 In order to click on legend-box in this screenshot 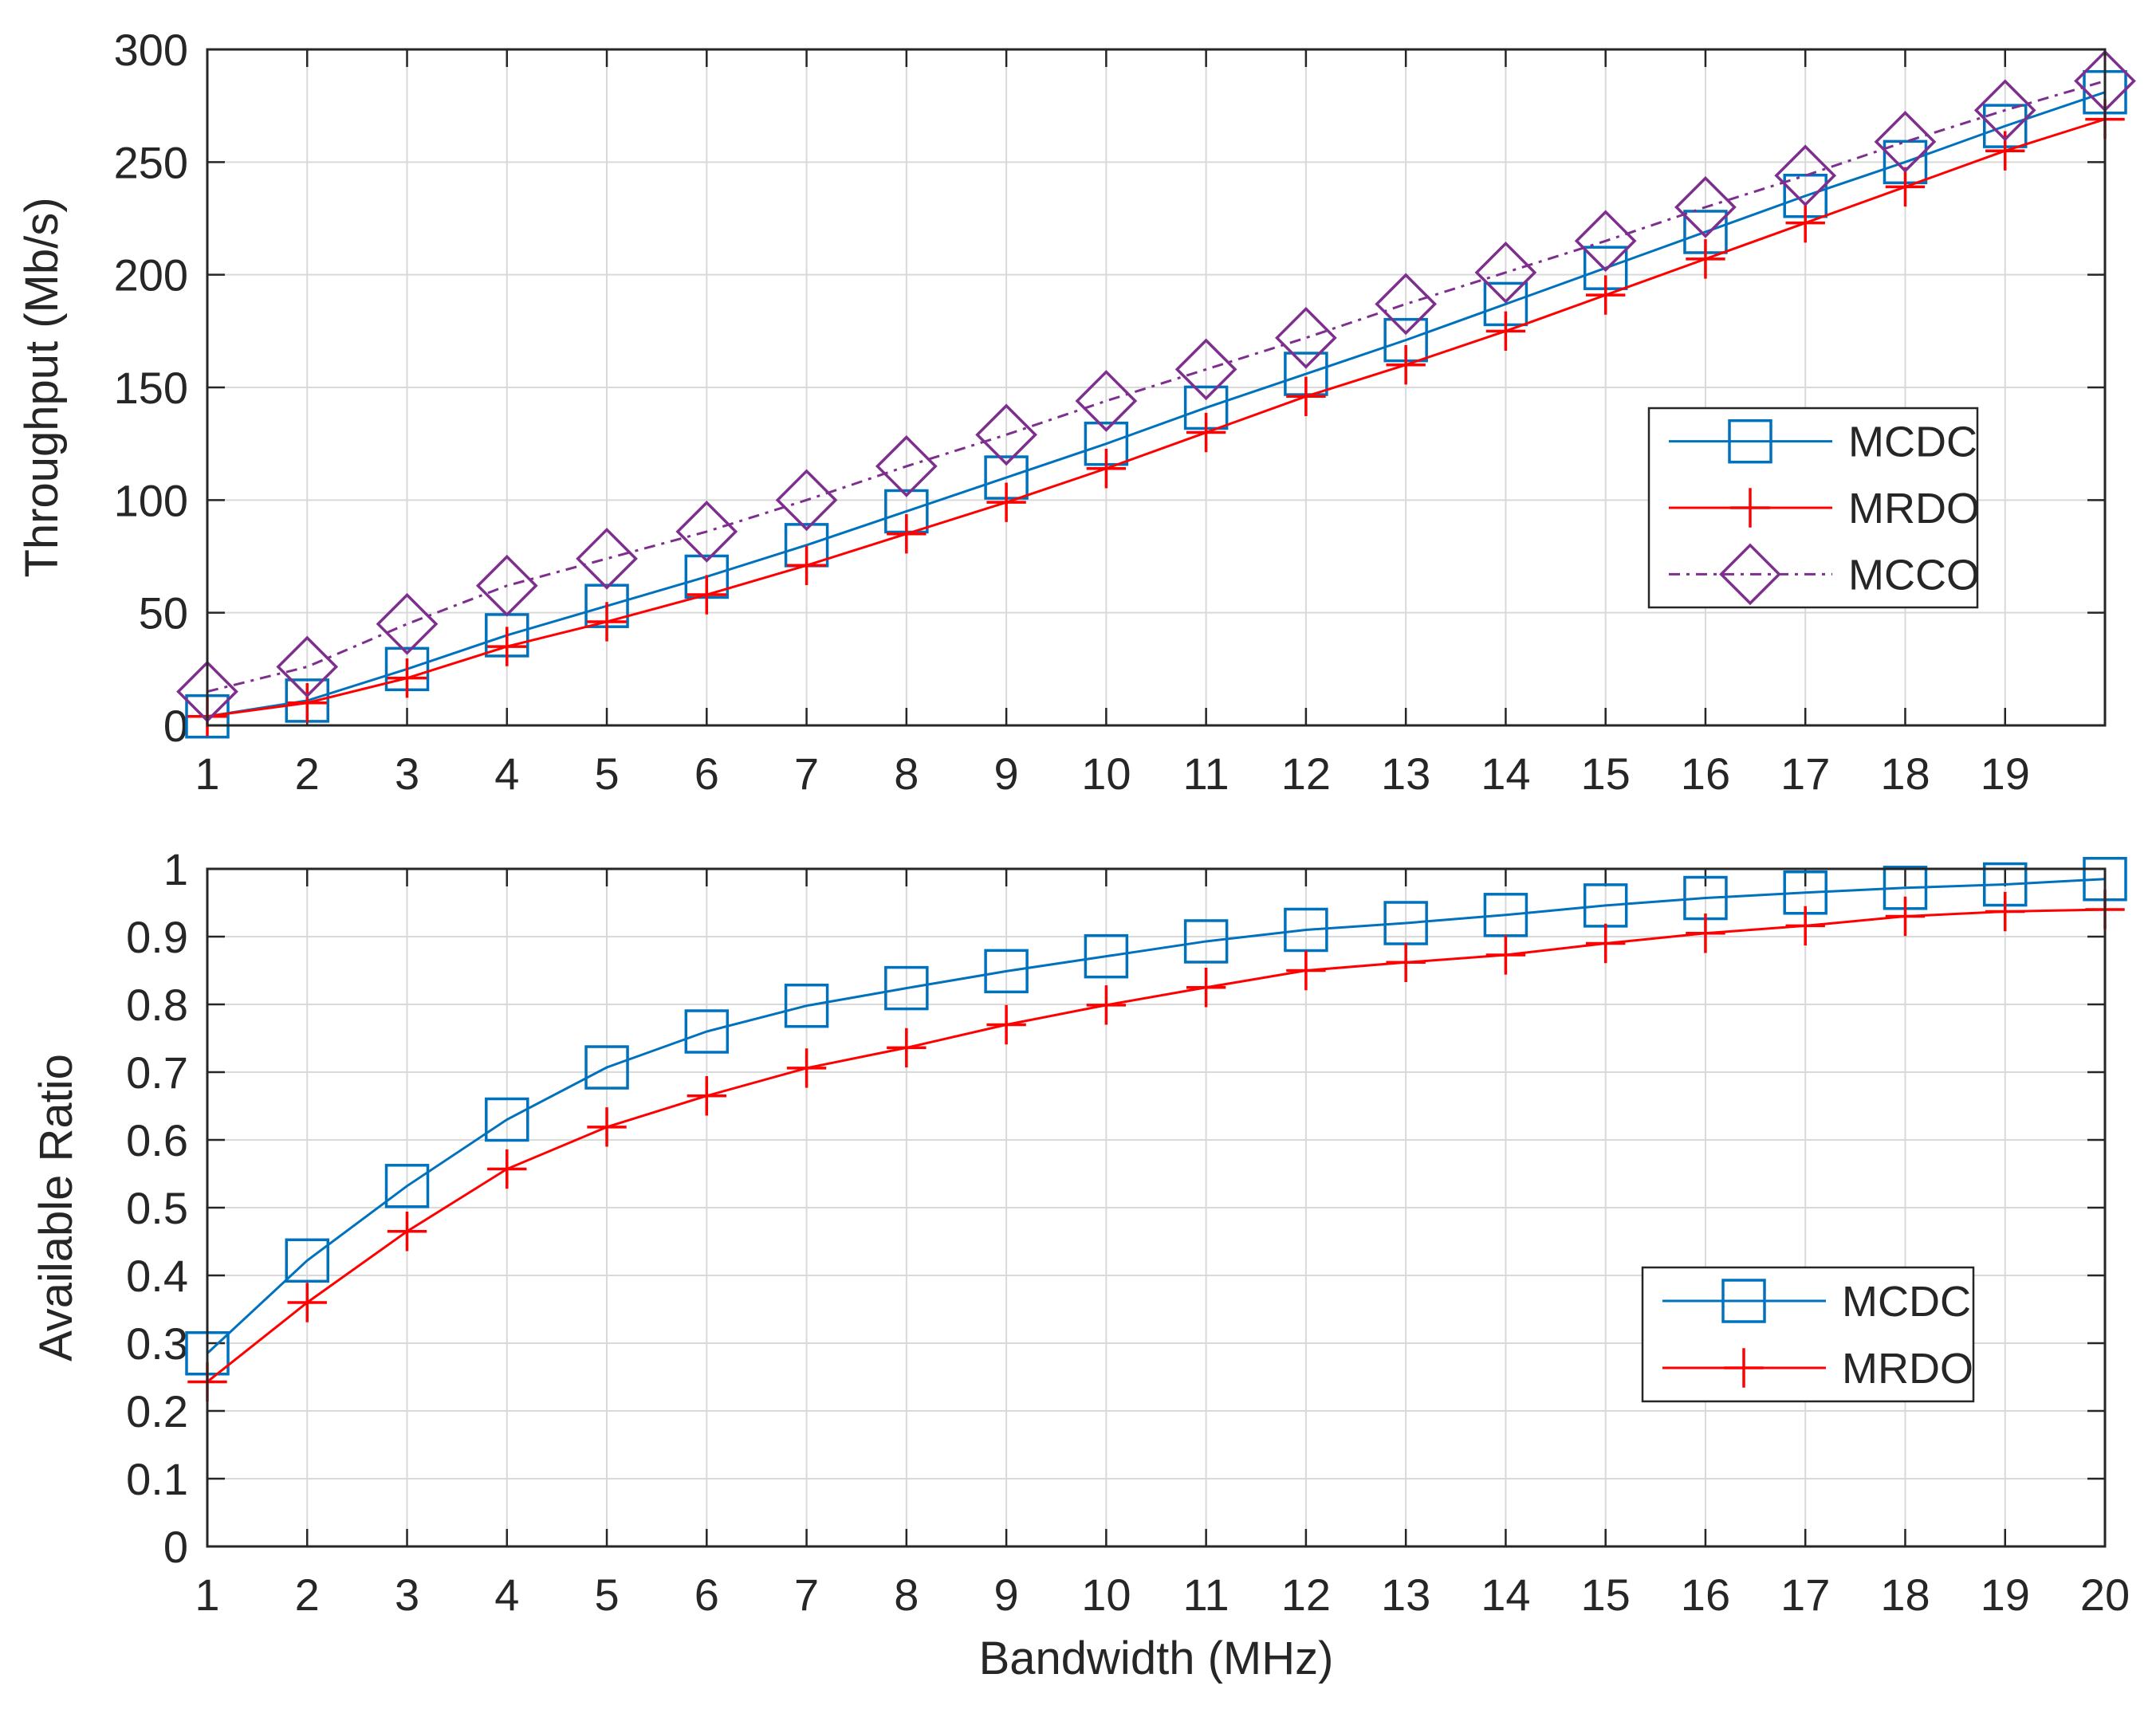, I will do `click(1808, 1334)`.